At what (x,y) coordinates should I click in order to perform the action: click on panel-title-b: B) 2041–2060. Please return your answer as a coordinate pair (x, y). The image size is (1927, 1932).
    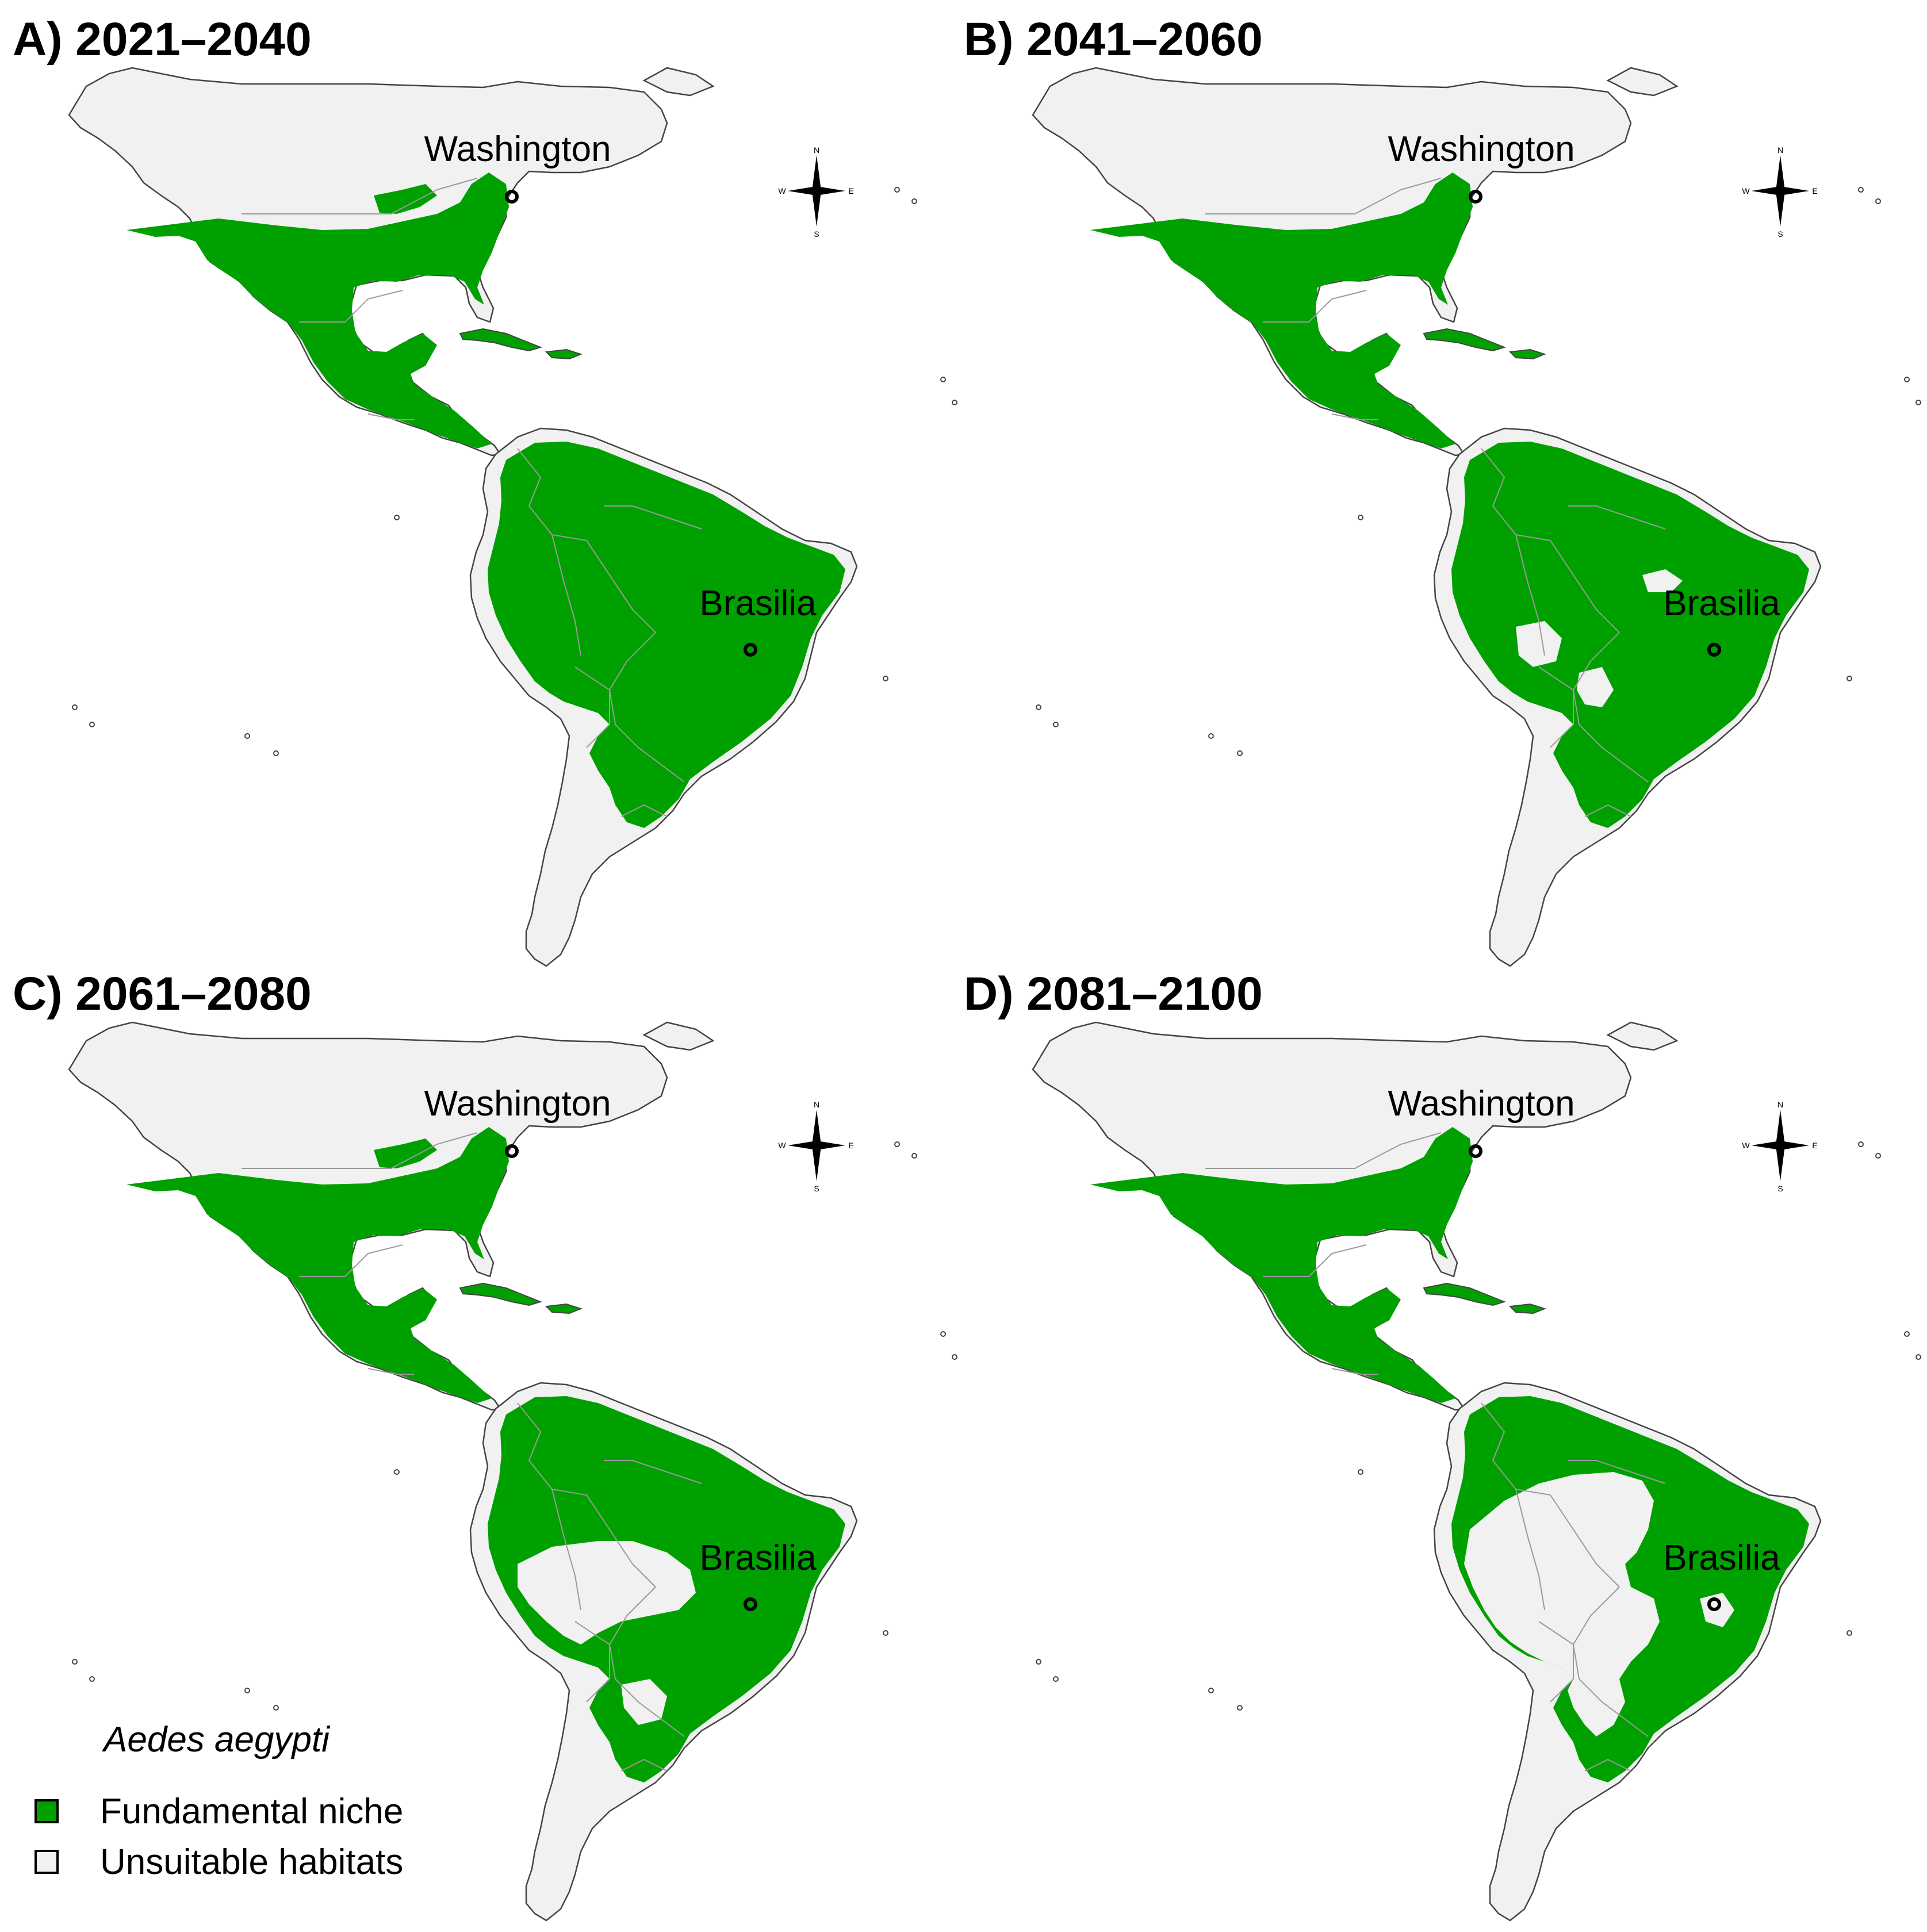
    Looking at the image, I should click on (1113, 39).